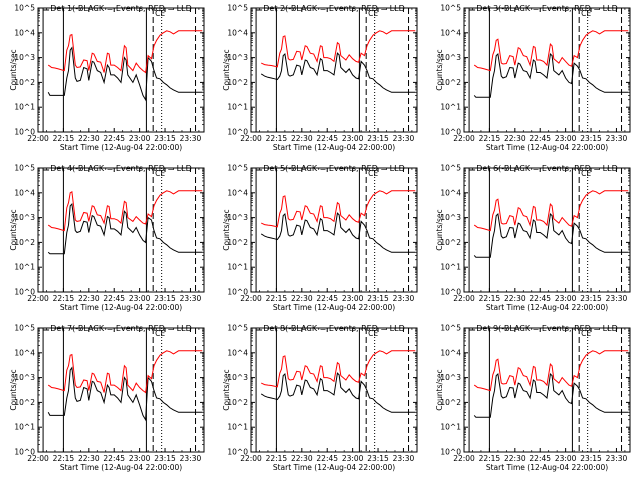  Describe the element at coordinates (120, 8) in the screenshot. I see `panel-title: Det 1(-BLACK = Events, RED = LLD` at that location.